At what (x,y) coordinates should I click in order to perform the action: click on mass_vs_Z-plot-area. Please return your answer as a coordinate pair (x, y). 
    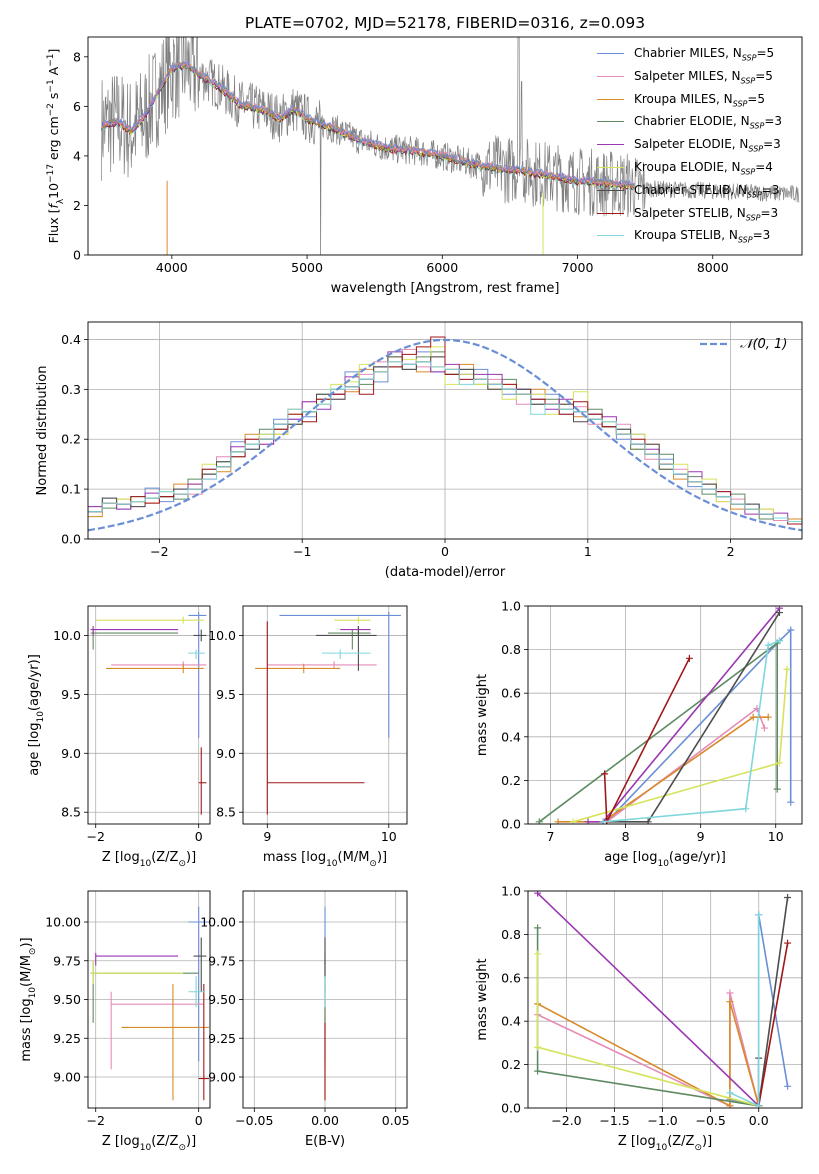
    Looking at the image, I should click on (150, 1003).